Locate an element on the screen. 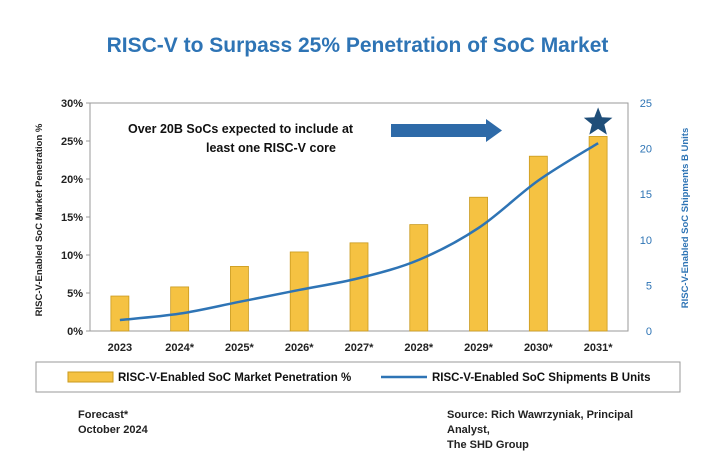  y-tick-label: 25% is located at coordinates (72, 142).